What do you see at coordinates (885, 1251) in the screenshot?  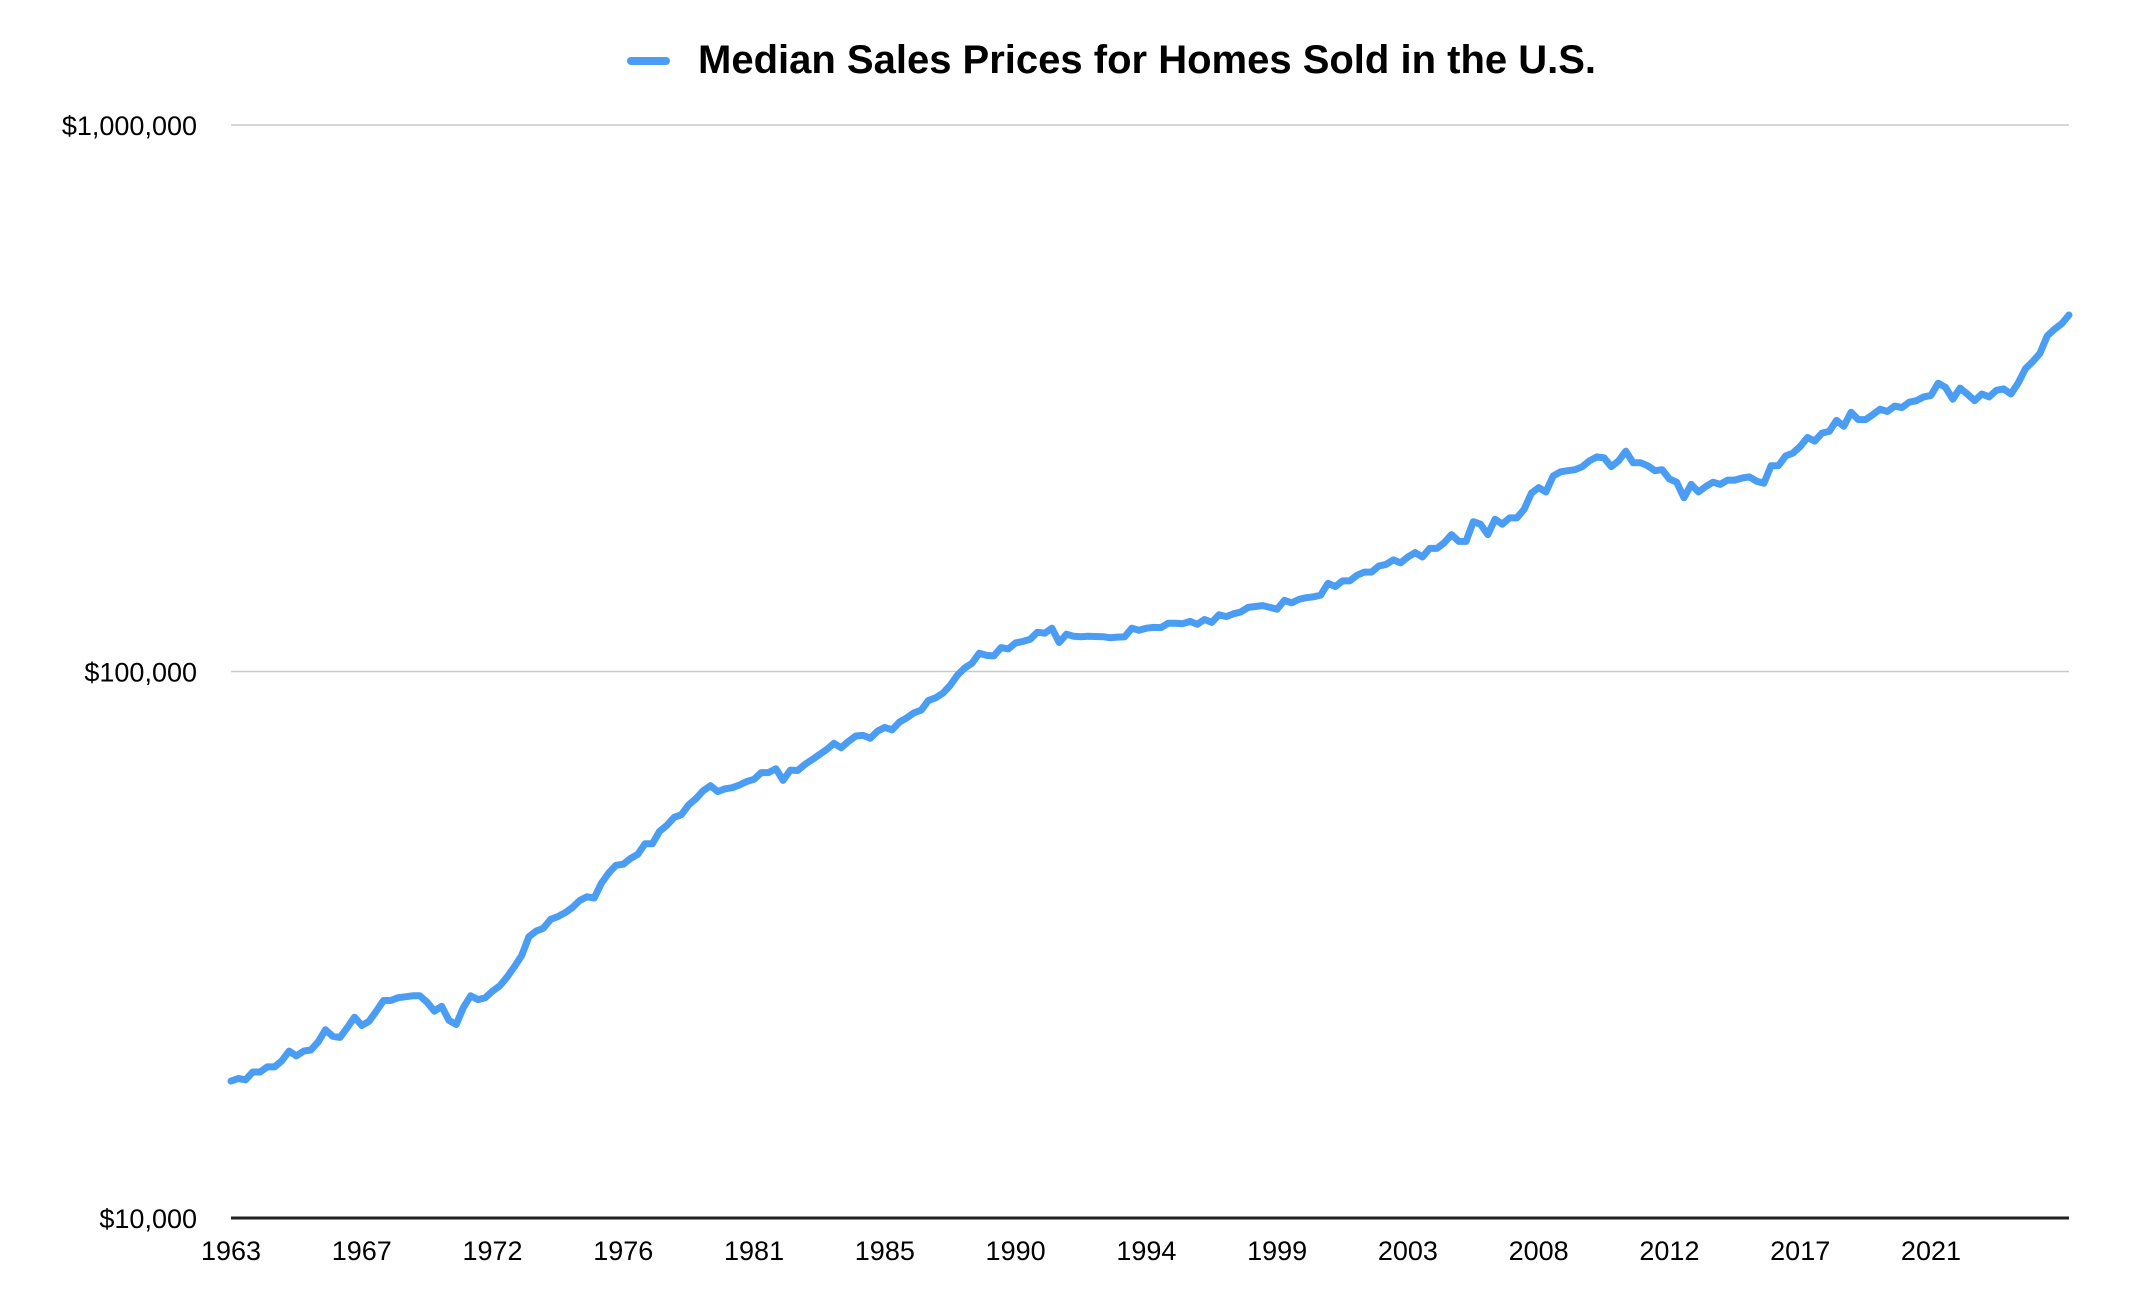 I see `x-tick-label: 1985` at bounding box center [885, 1251].